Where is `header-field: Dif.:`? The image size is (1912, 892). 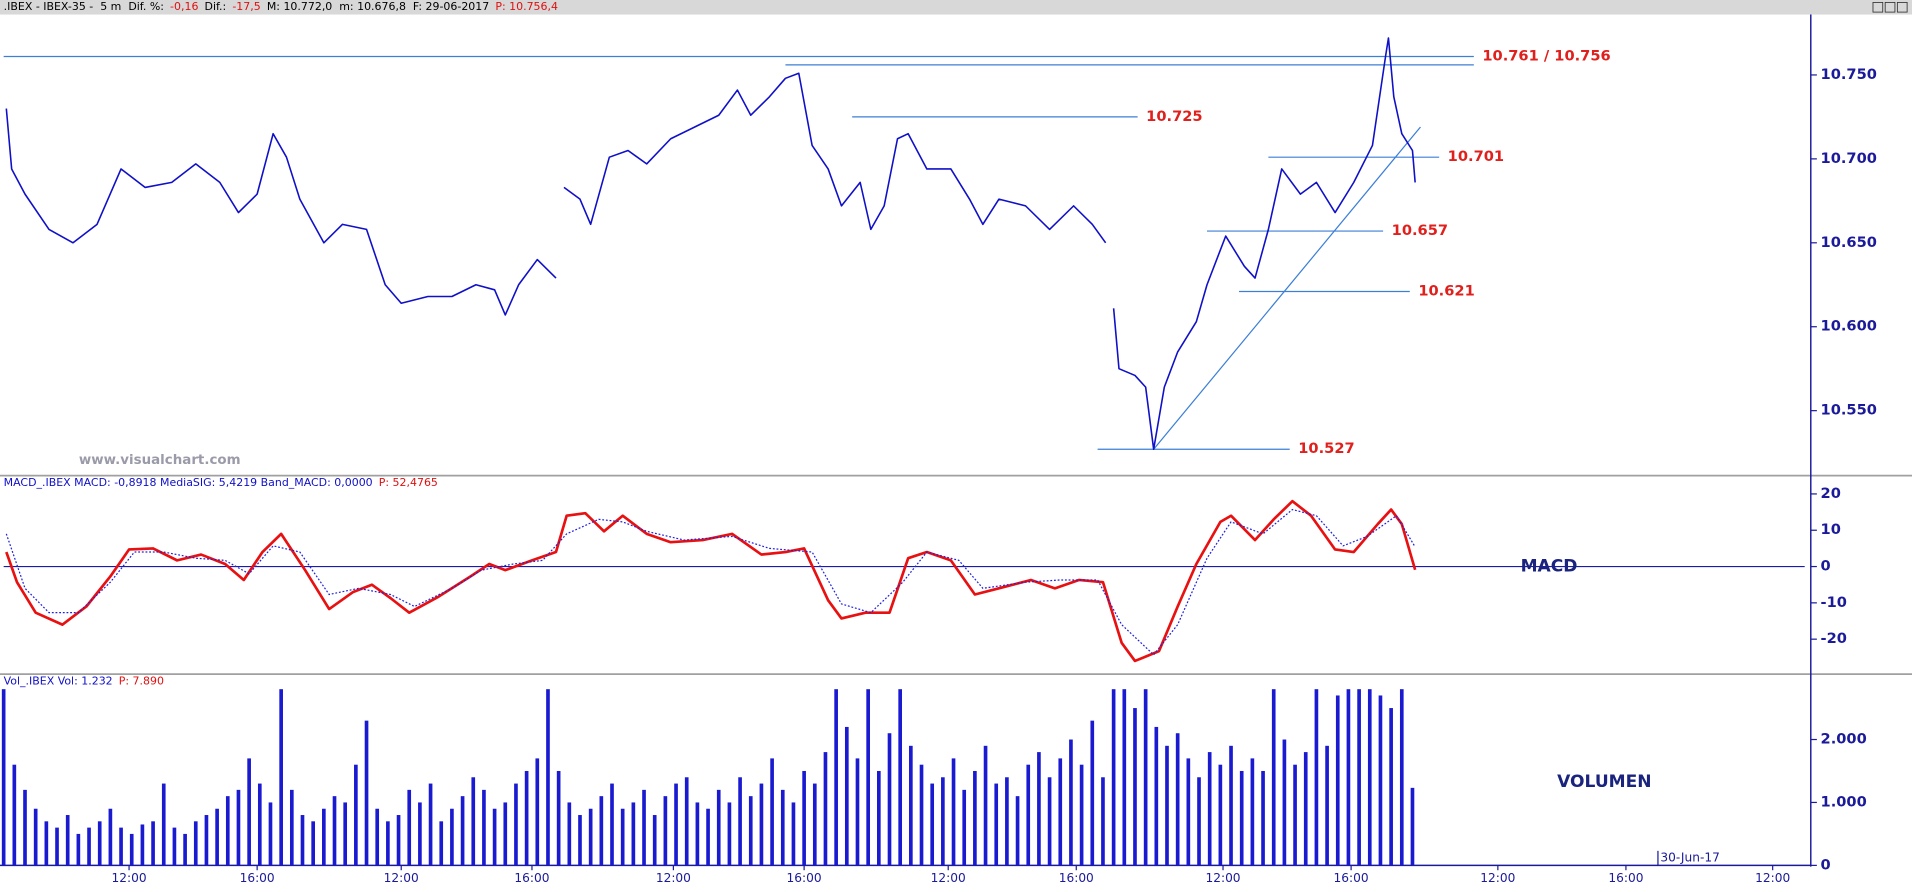
header-field: Dif.: is located at coordinates (216, 6).